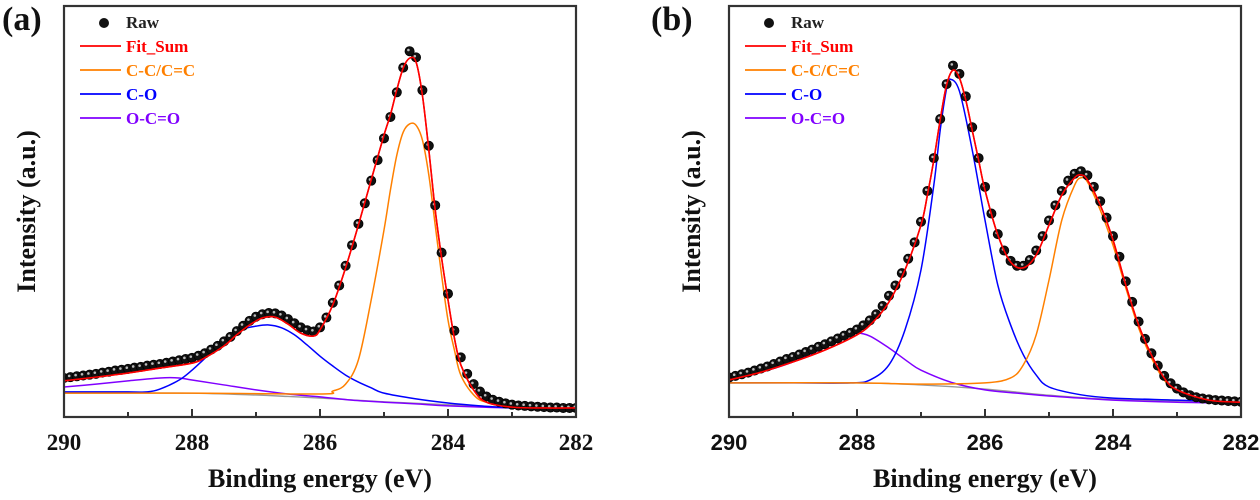 The image size is (1260, 500). I want to click on series-line-c-o, so click(320, 367).